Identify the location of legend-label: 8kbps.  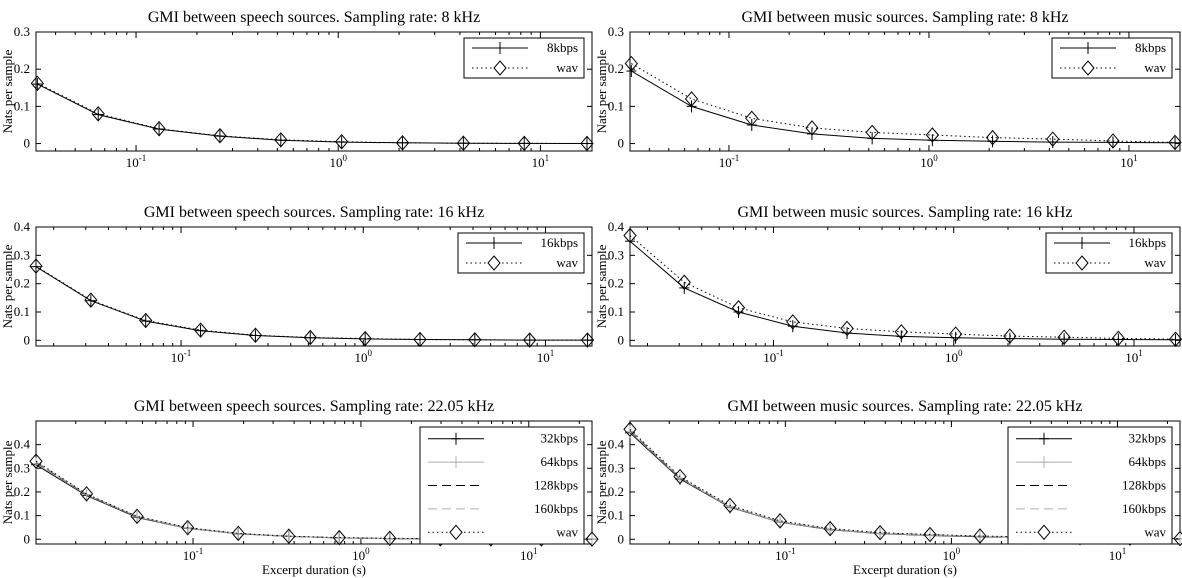
(1150, 47).